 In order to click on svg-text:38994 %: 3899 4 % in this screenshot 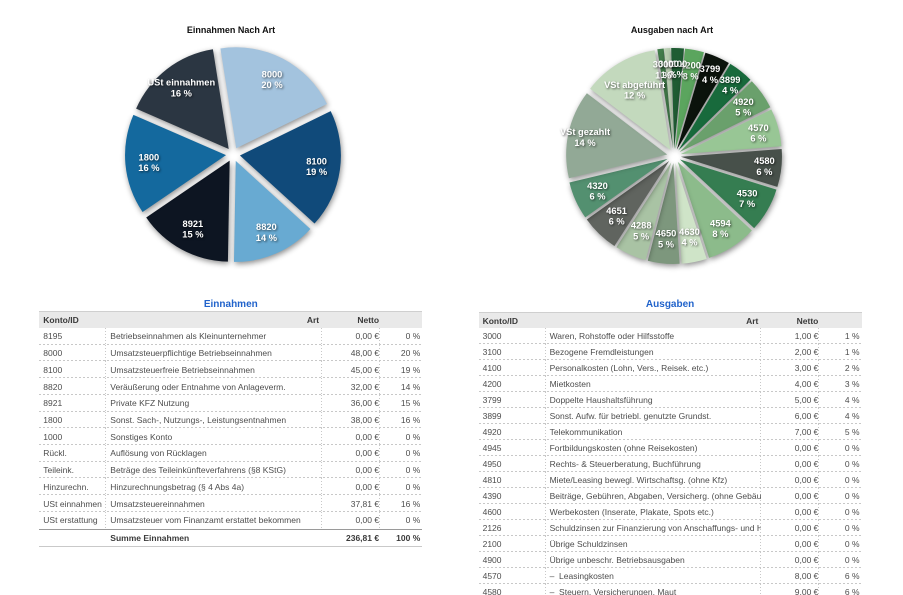, I will do `click(730, 85)`.